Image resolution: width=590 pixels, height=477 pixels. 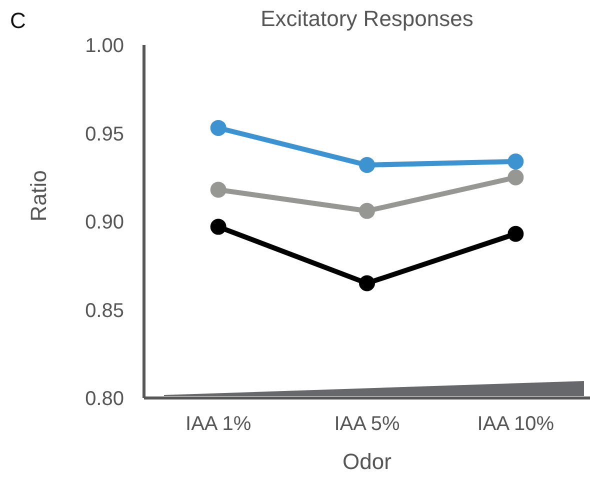 I want to click on x-tick-label: IAA 1%, so click(x=219, y=424).